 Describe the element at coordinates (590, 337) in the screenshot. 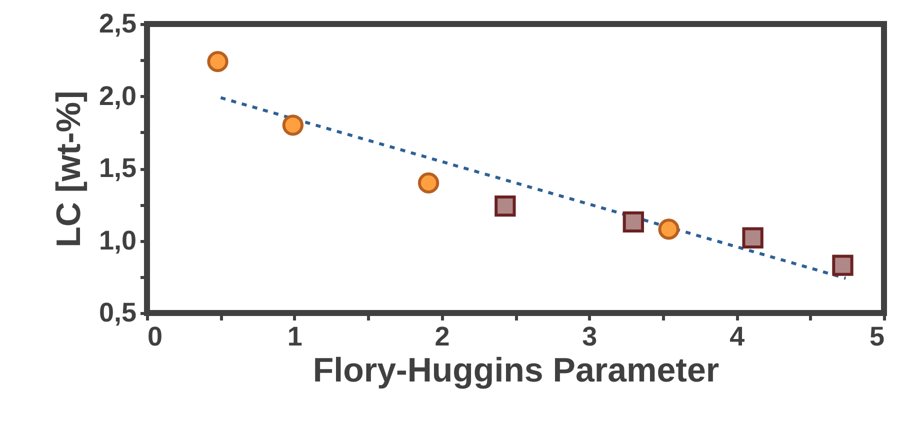

I see `x-tick-label: 3` at that location.